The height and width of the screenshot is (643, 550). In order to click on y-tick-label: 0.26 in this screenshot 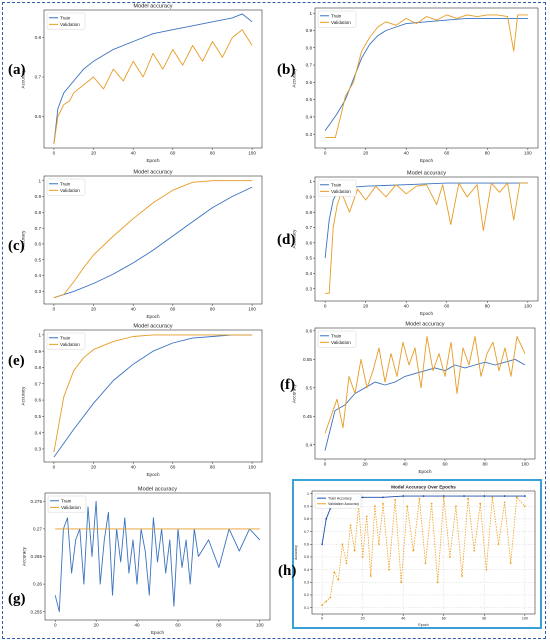, I will do `click(37, 584)`.